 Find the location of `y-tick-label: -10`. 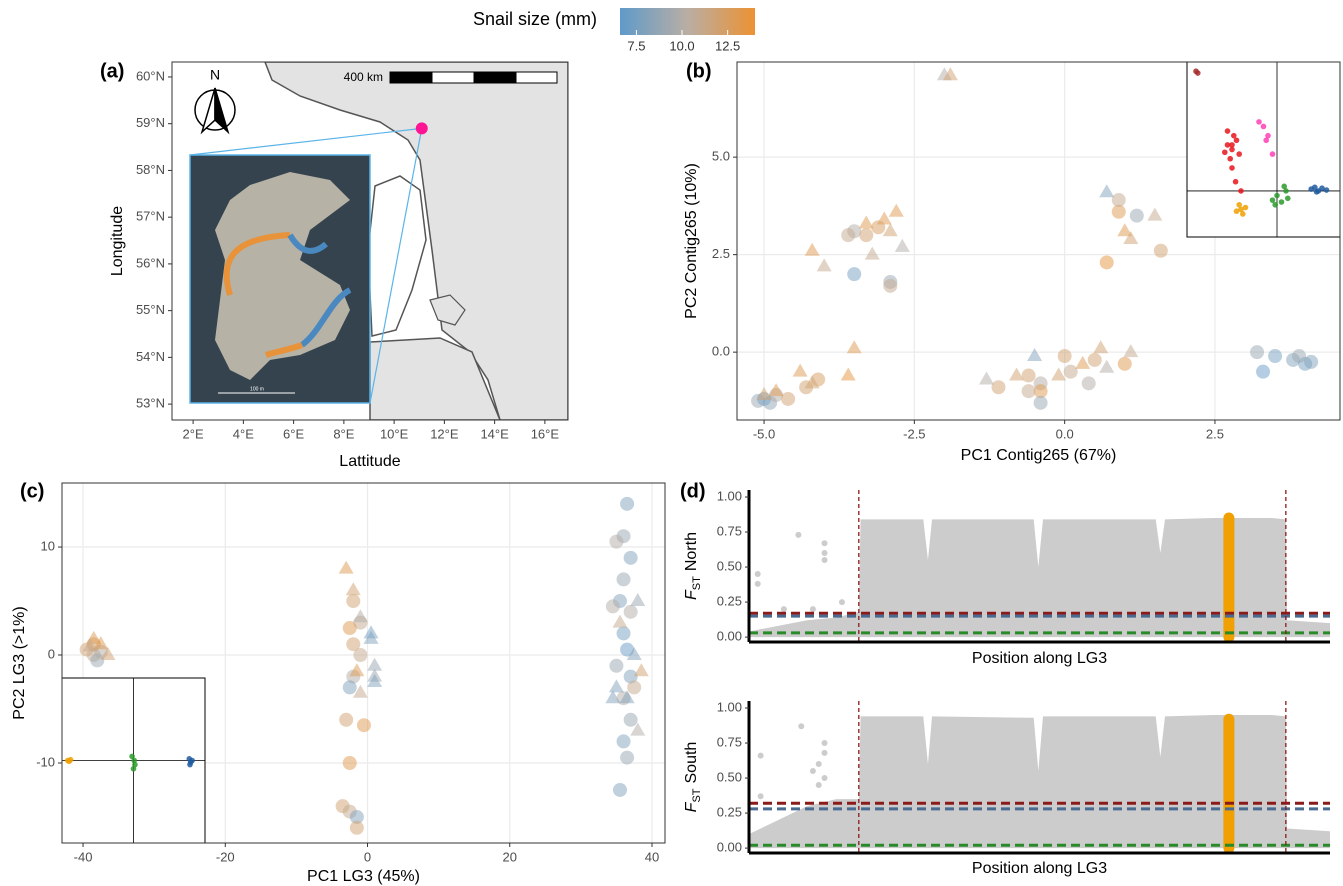

y-tick-label: -10 is located at coordinates (45, 761).